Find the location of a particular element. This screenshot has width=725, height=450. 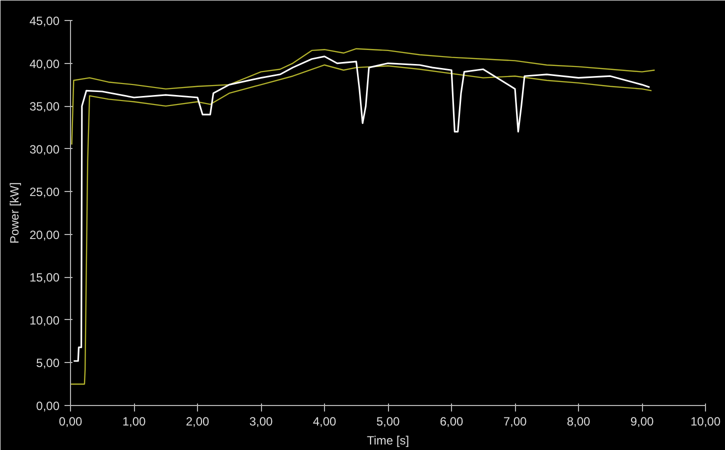

x-tick-label: 0,00 is located at coordinates (70, 421).